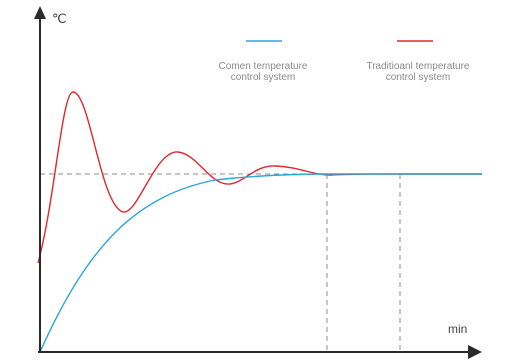  What do you see at coordinates (418, 77) in the screenshot?
I see `legend-label-traditional-line2: control system` at bounding box center [418, 77].